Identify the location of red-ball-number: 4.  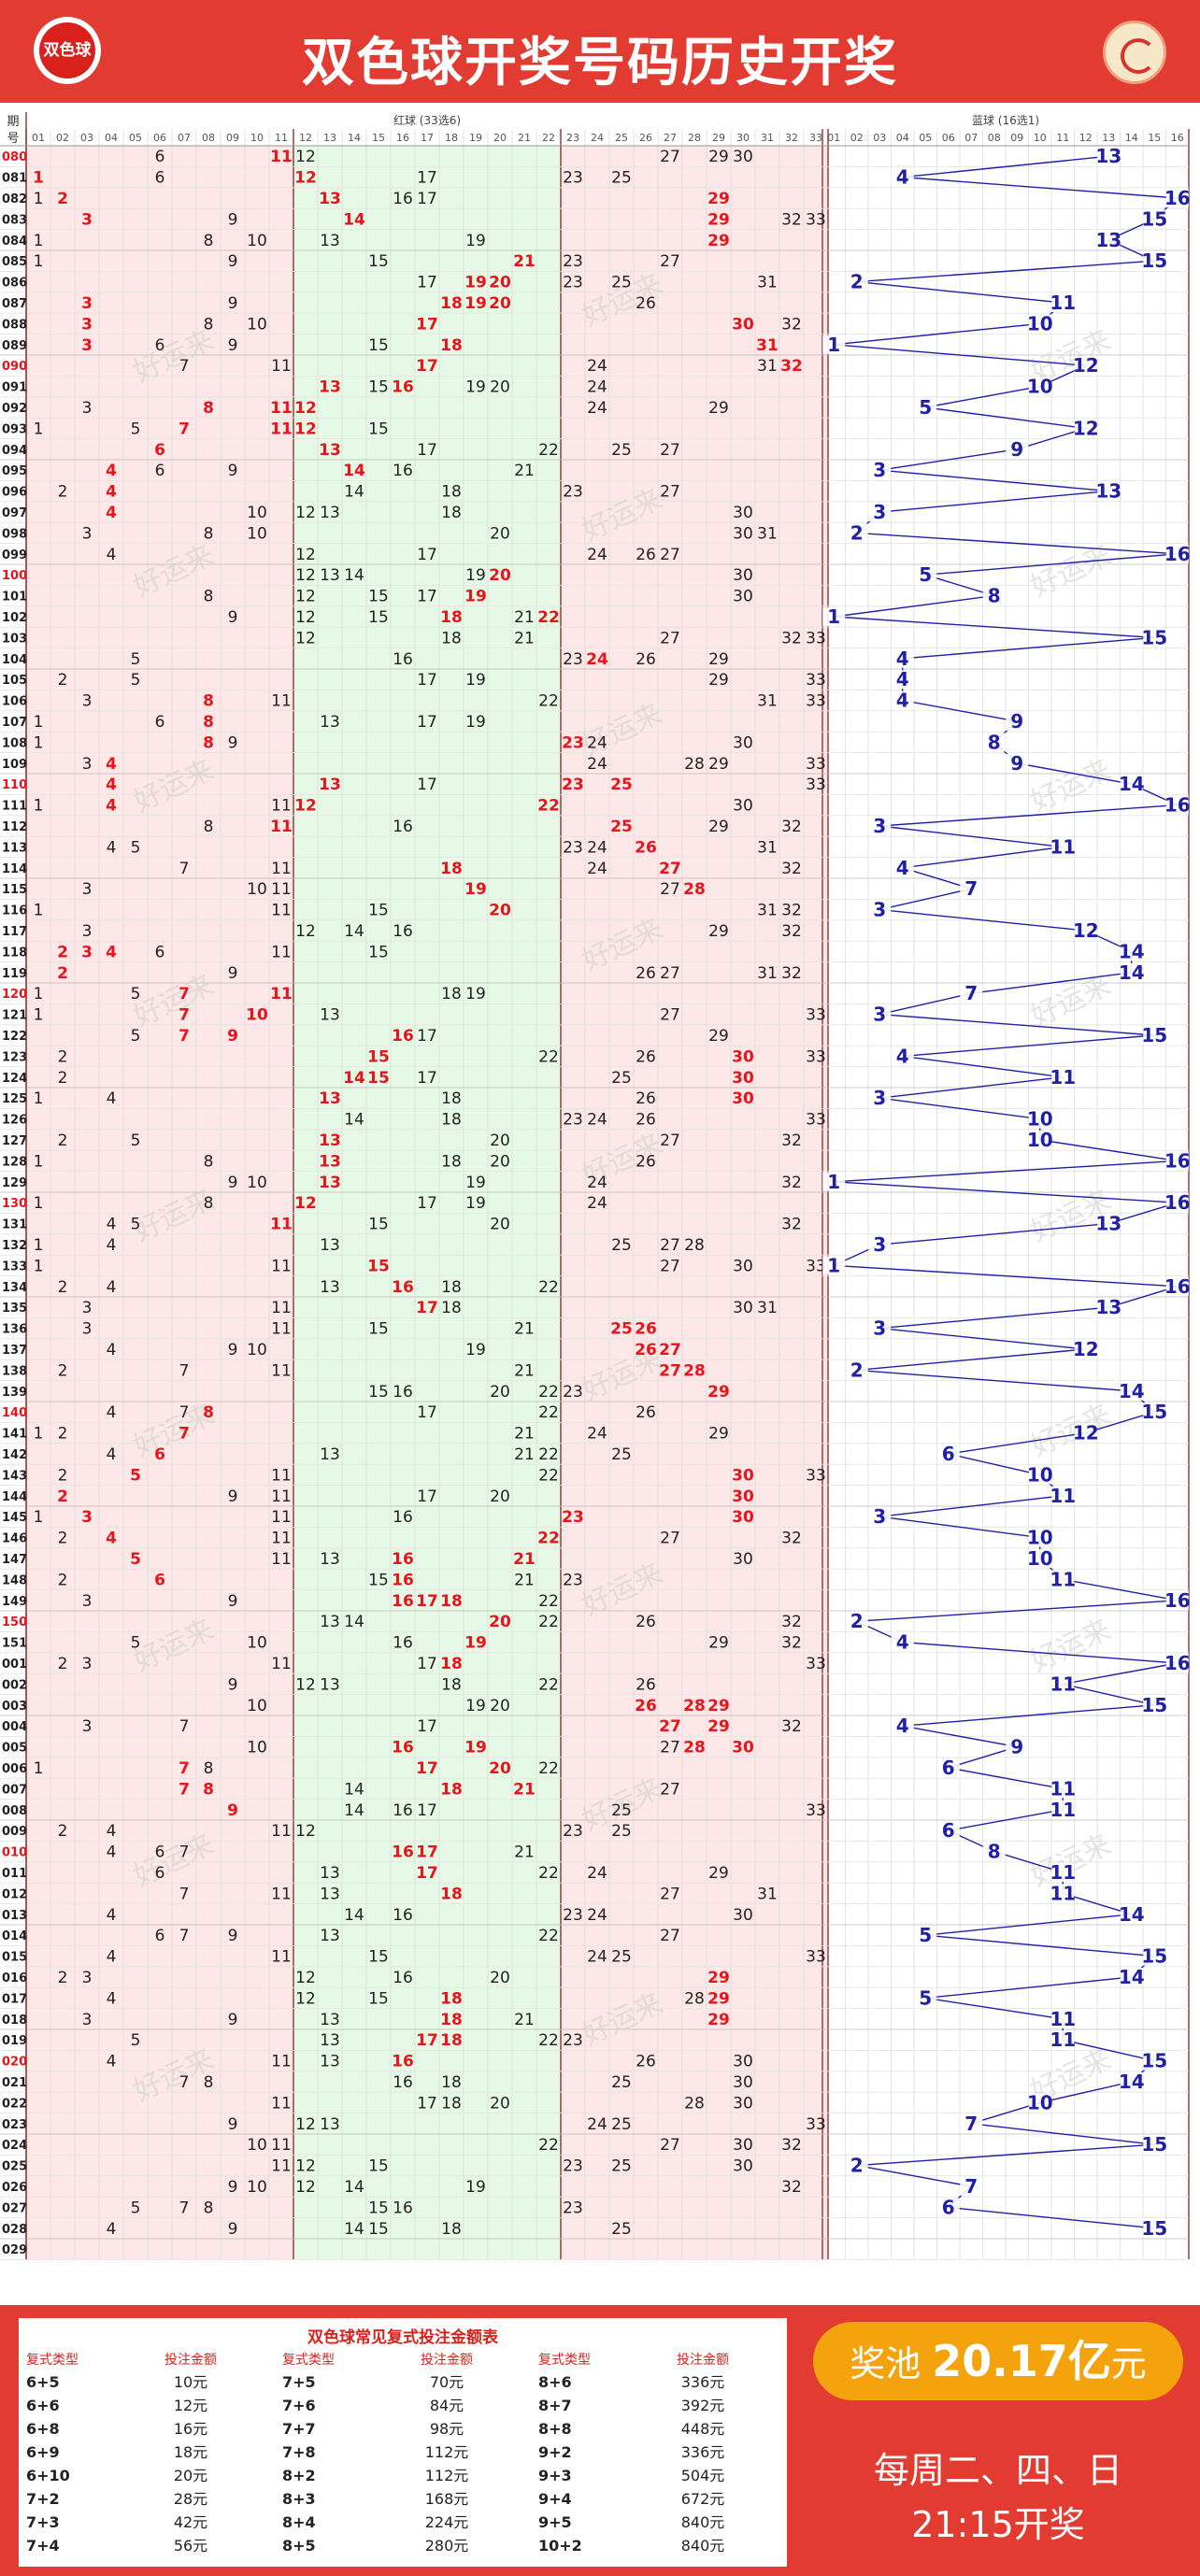
(111, 513).